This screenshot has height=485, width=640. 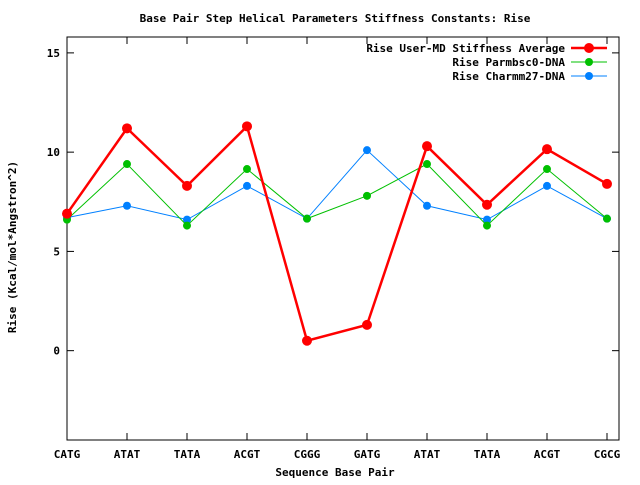 What do you see at coordinates (607, 454) in the screenshot?
I see `x-tick-label: CGCG` at bounding box center [607, 454].